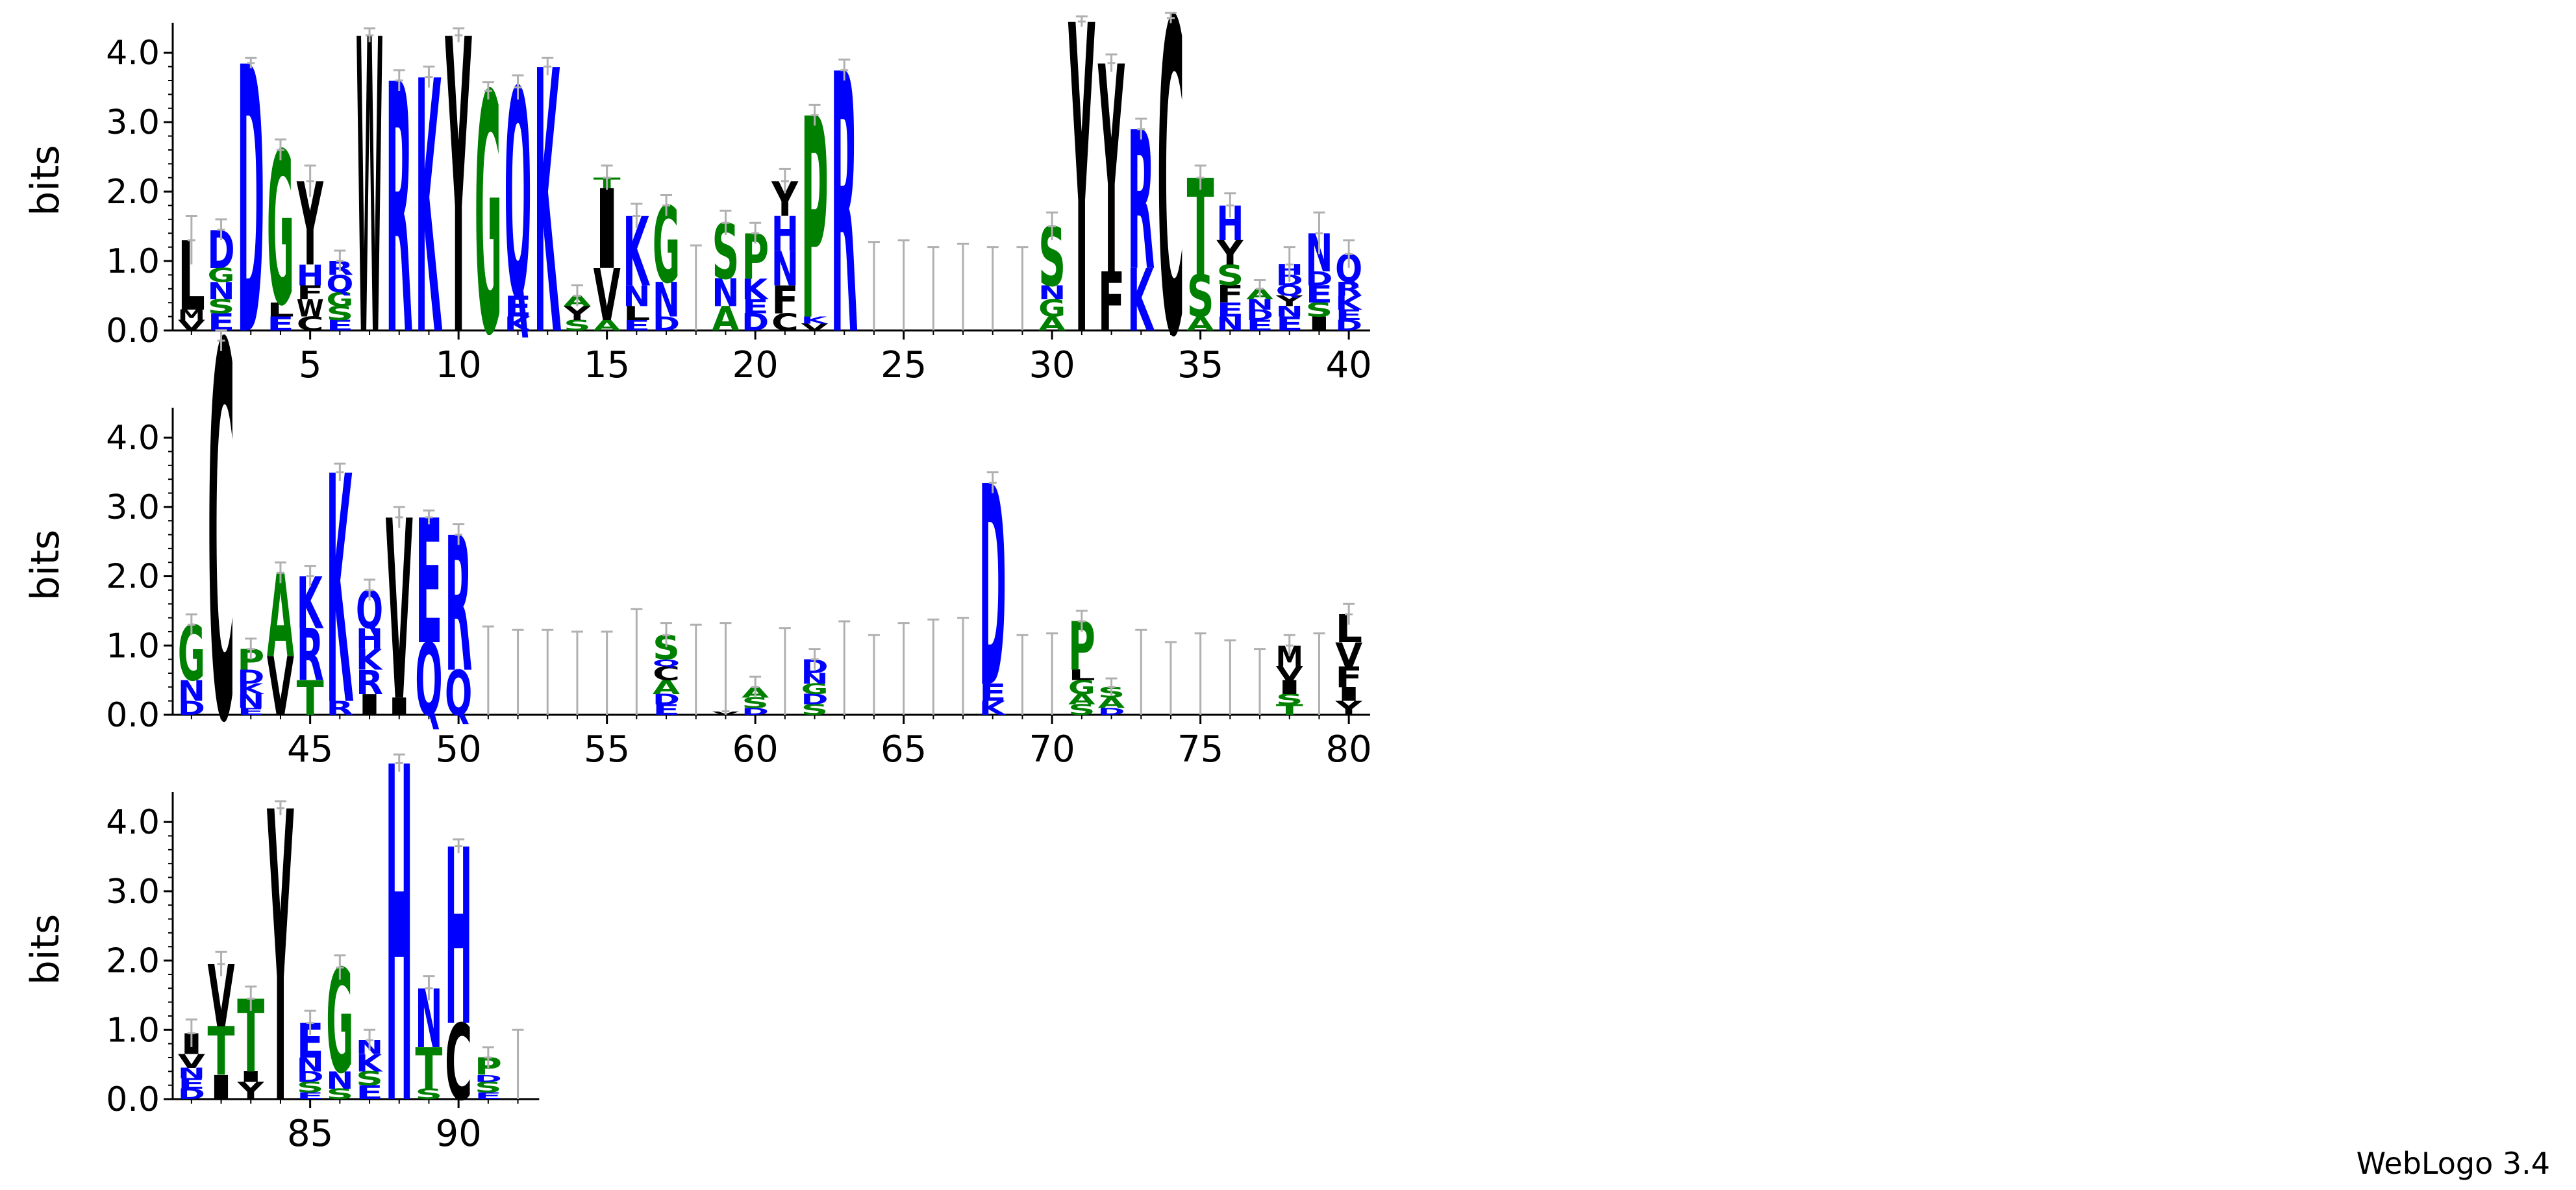 This screenshot has width=2576, height=1190. What do you see at coordinates (904, 365) in the screenshot?
I see `x-tick-label: 25` at bounding box center [904, 365].